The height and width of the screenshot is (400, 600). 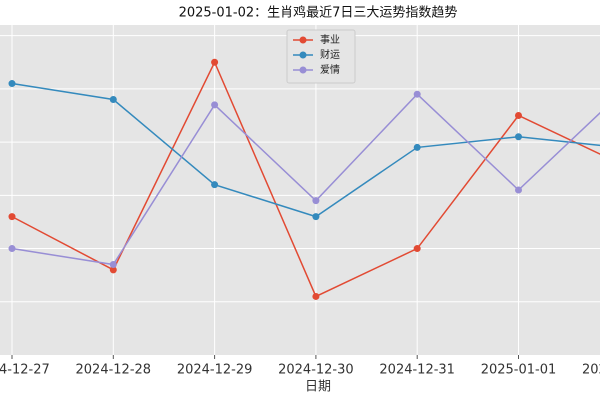 I want to click on legend-label: 事业, so click(x=330, y=39).